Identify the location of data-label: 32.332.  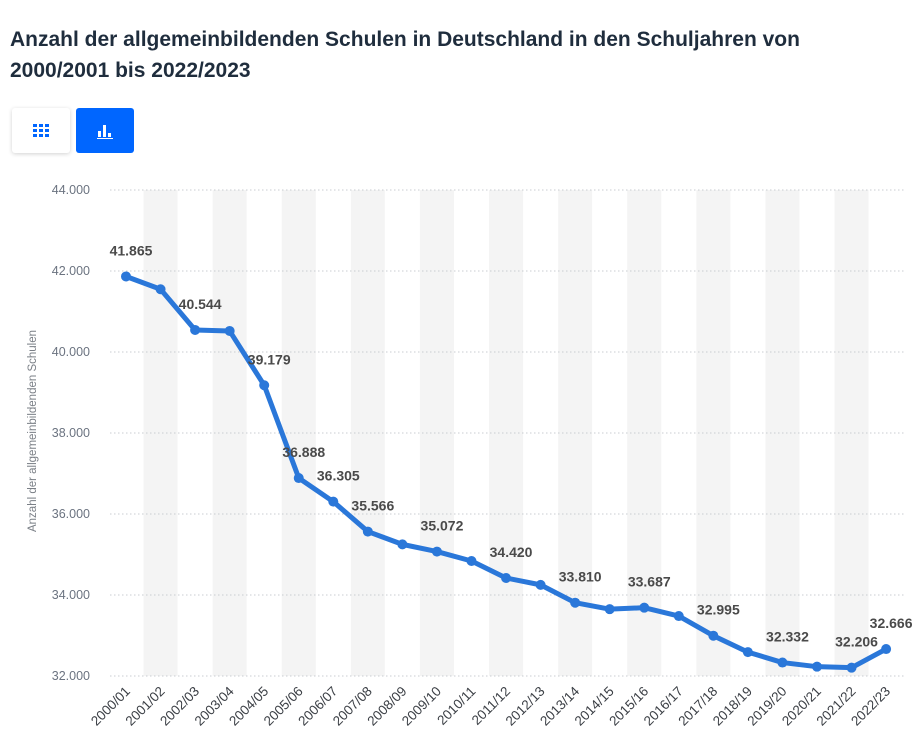
(787, 637).